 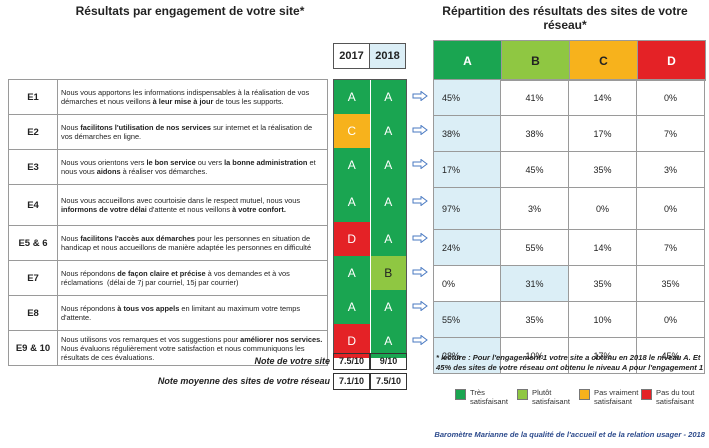 I want to click on dist-cell-c: 0%, so click(x=602, y=208).